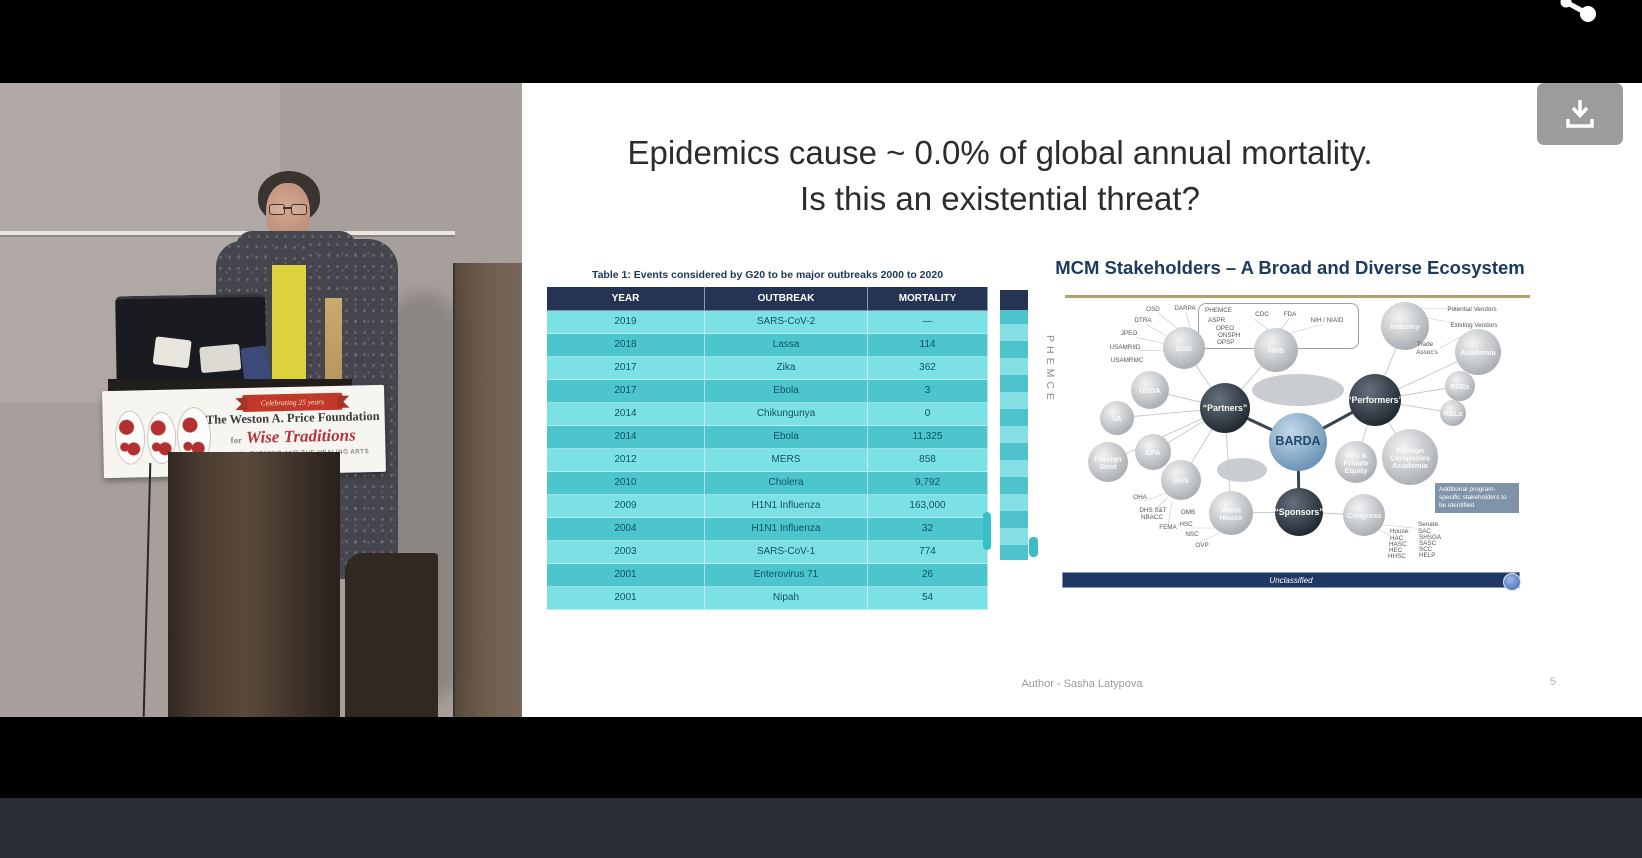 The height and width of the screenshot is (858, 1642). I want to click on diagram-small-label: DHS S&T, so click(1152, 510).